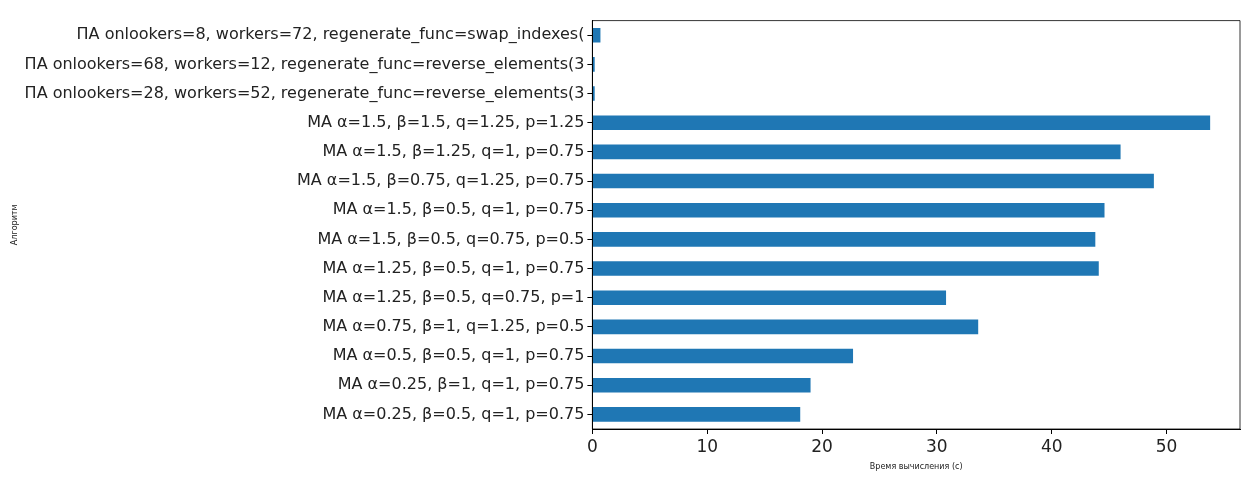  What do you see at coordinates (822, 445) in the screenshot?
I see `x-tick-label: 20` at bounding box center [822, 445].